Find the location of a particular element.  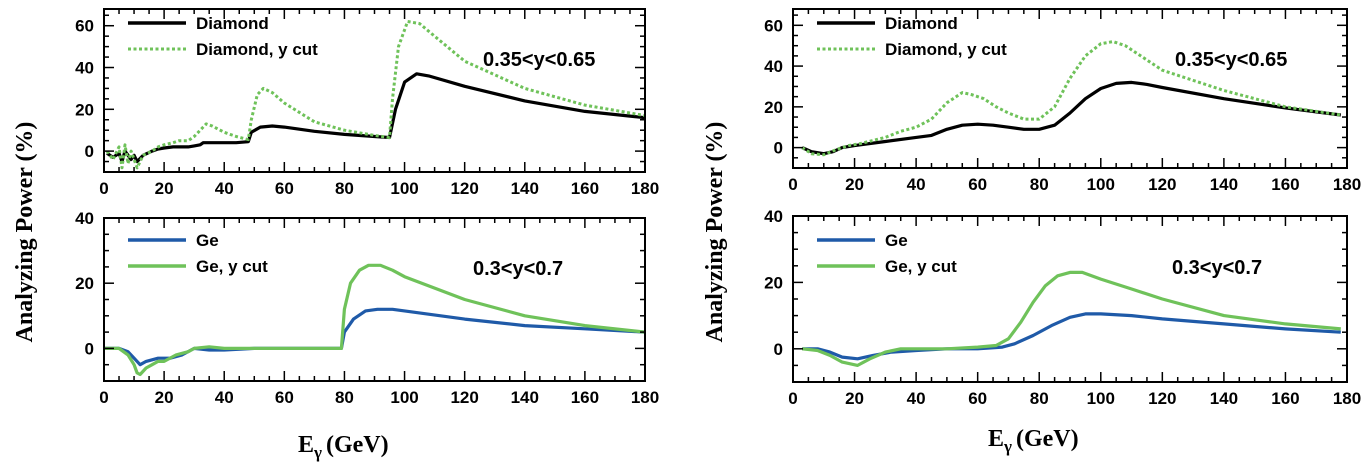

x-axis-title-left-main: E is located at coordinates (306, 445).